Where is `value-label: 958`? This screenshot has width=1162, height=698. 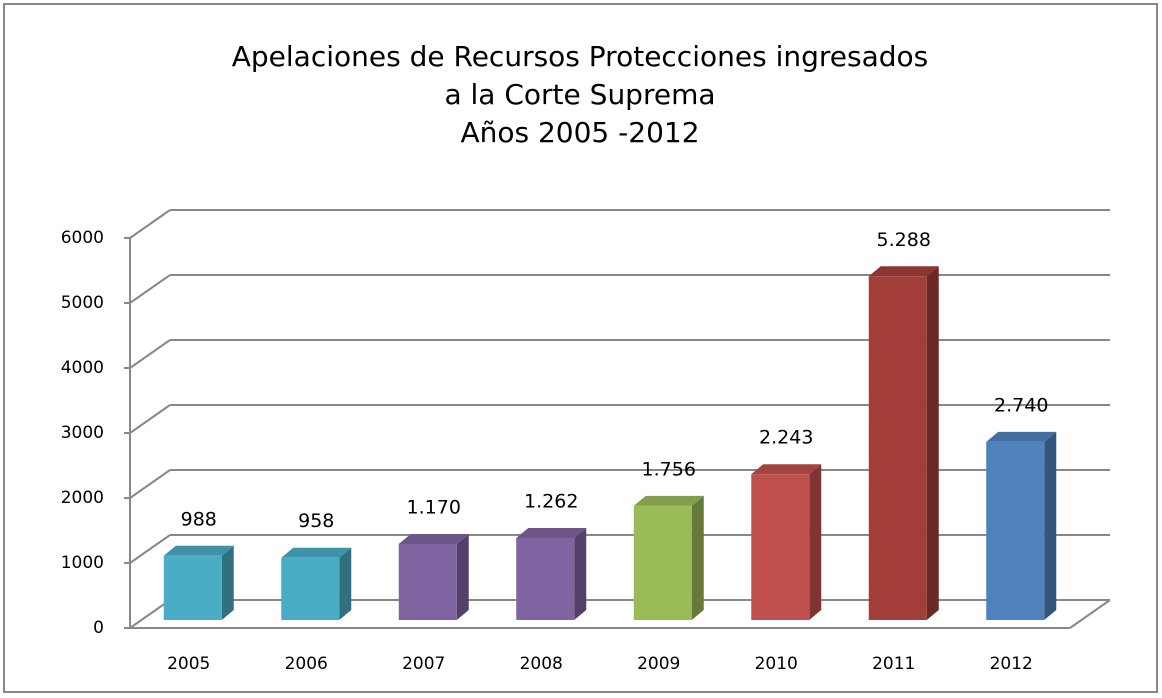
value-label: 958 is located at coordinates (316, 521).